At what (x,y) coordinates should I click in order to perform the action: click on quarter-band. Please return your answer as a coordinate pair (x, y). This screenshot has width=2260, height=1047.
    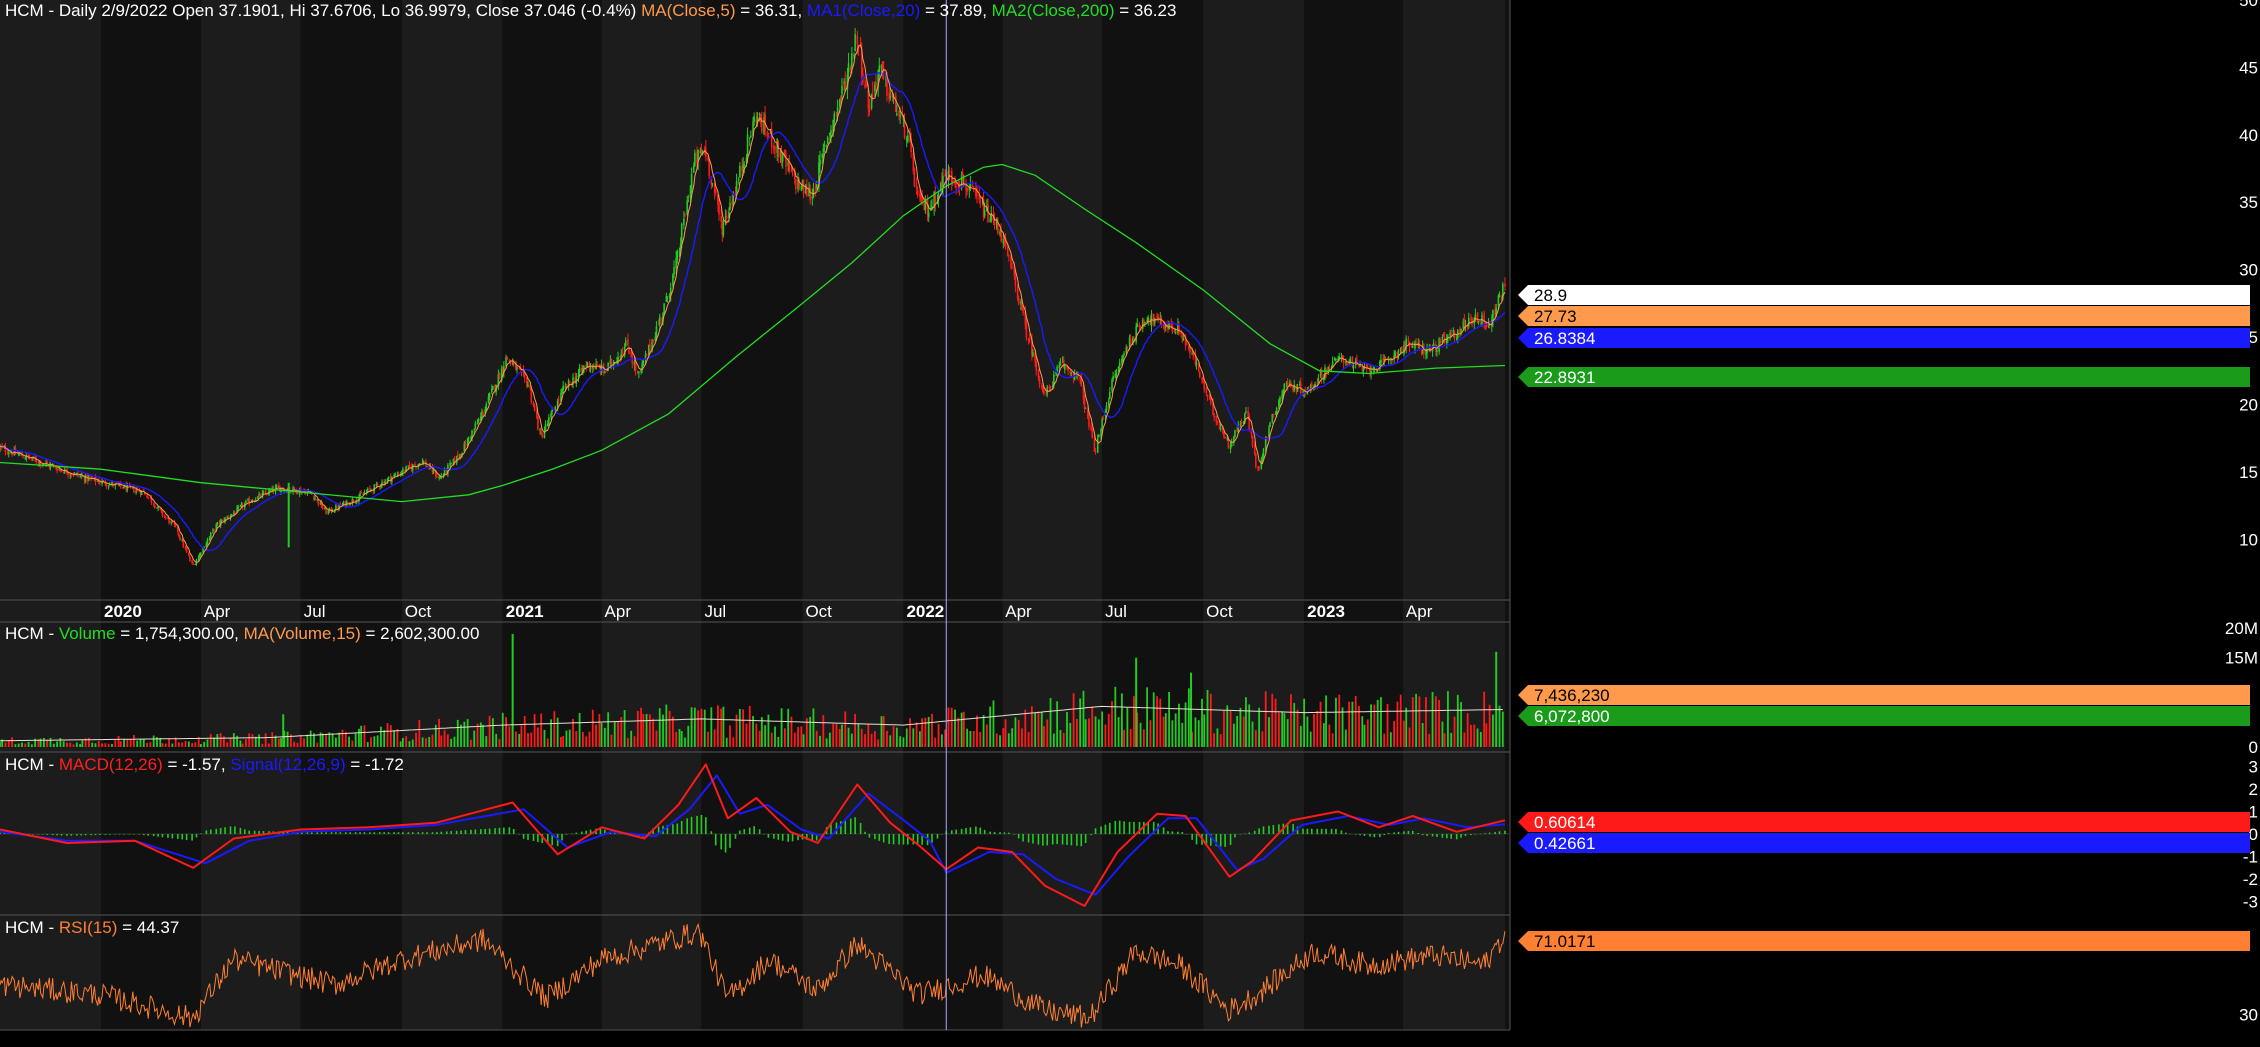
    Looking at the image, I should click on (552, 515).